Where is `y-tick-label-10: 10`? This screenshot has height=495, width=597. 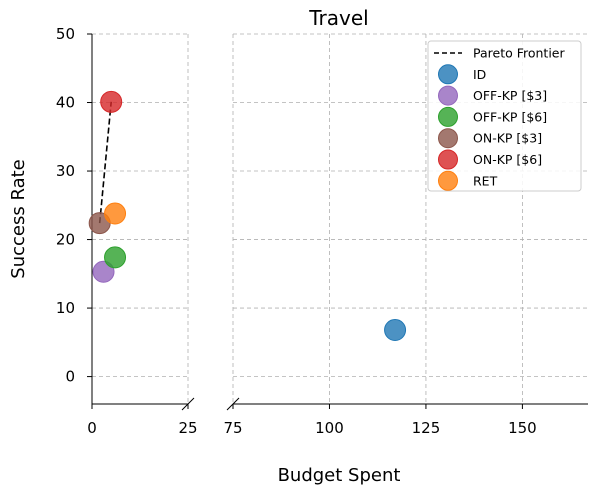
y-tick-label-10: 10 is located at coordinates (65, 308).